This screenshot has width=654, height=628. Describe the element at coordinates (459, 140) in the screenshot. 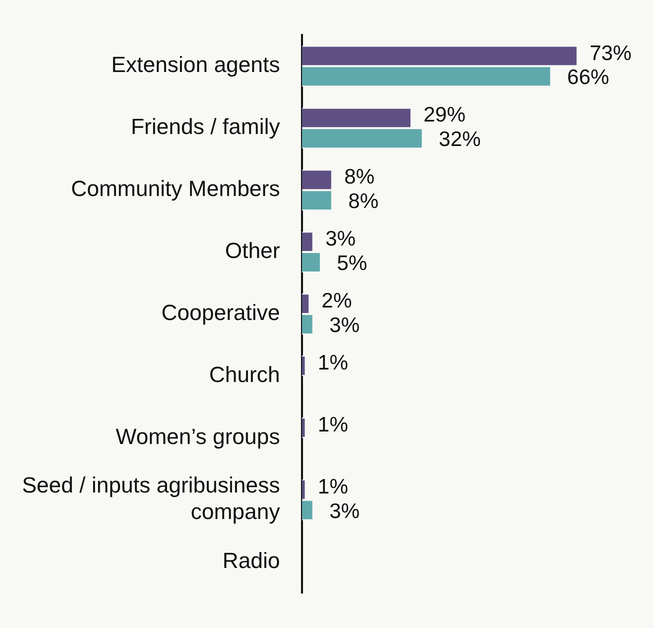

I see `data-label: 32%` at that location.